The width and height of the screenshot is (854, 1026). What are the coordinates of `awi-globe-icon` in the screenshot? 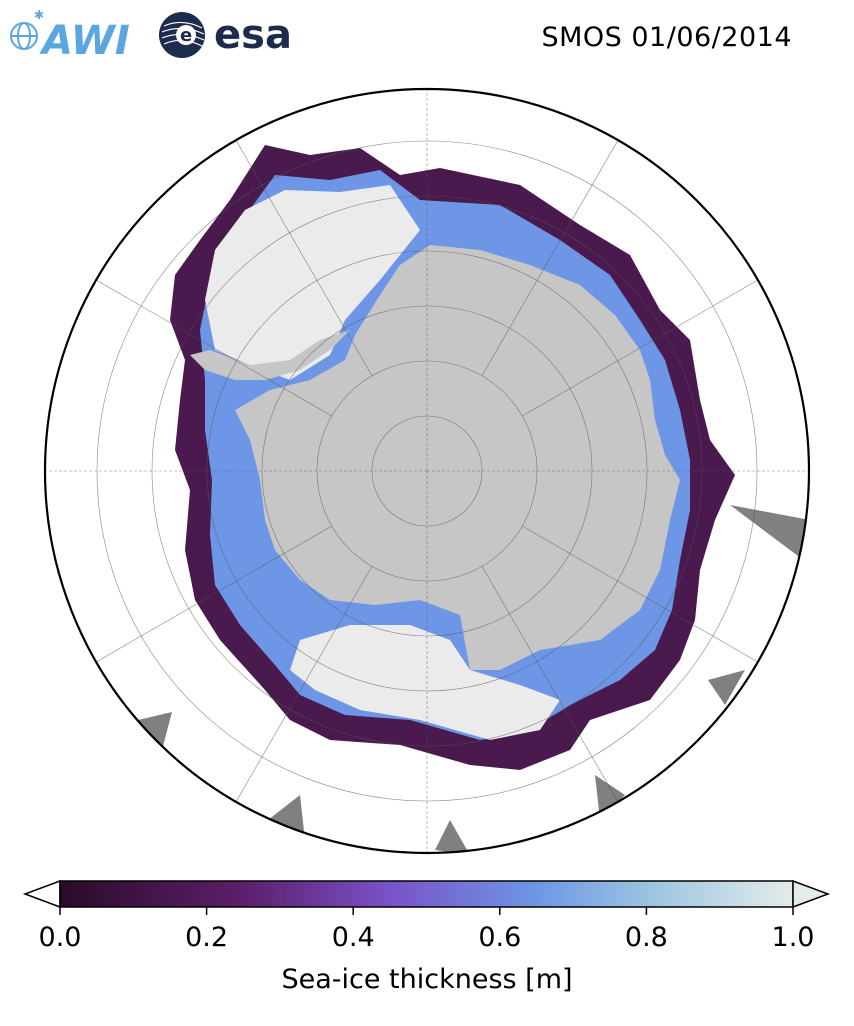 It's located at (24, 36).